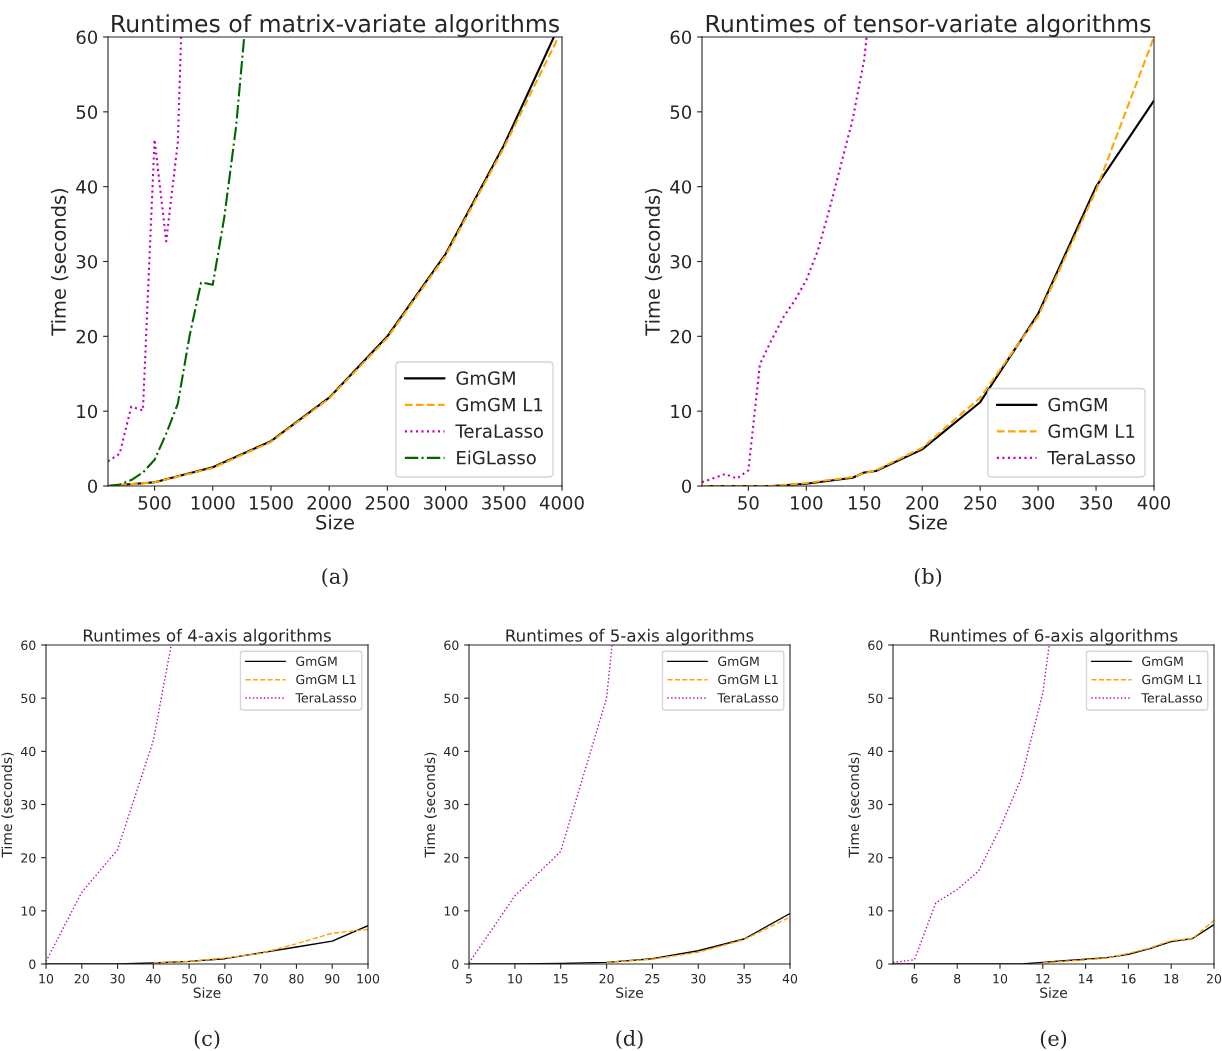 This screenshot has width=1222, height=1051. I want to click on x-tick-label: 2500, so click(387, 503).